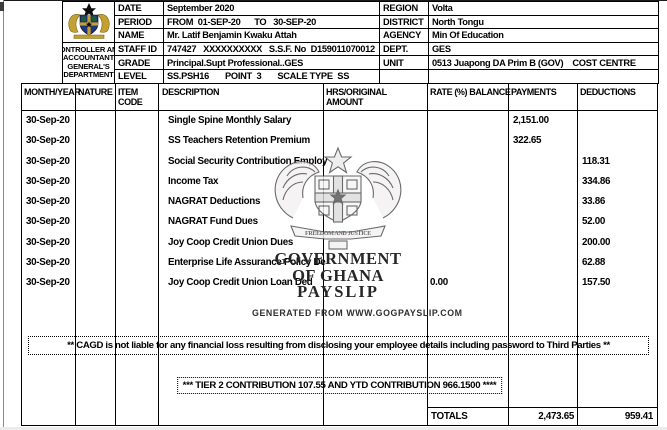 This screenshot has width=667, height=430. I want to click on district-label: DISTRICT, so click(404, 22).